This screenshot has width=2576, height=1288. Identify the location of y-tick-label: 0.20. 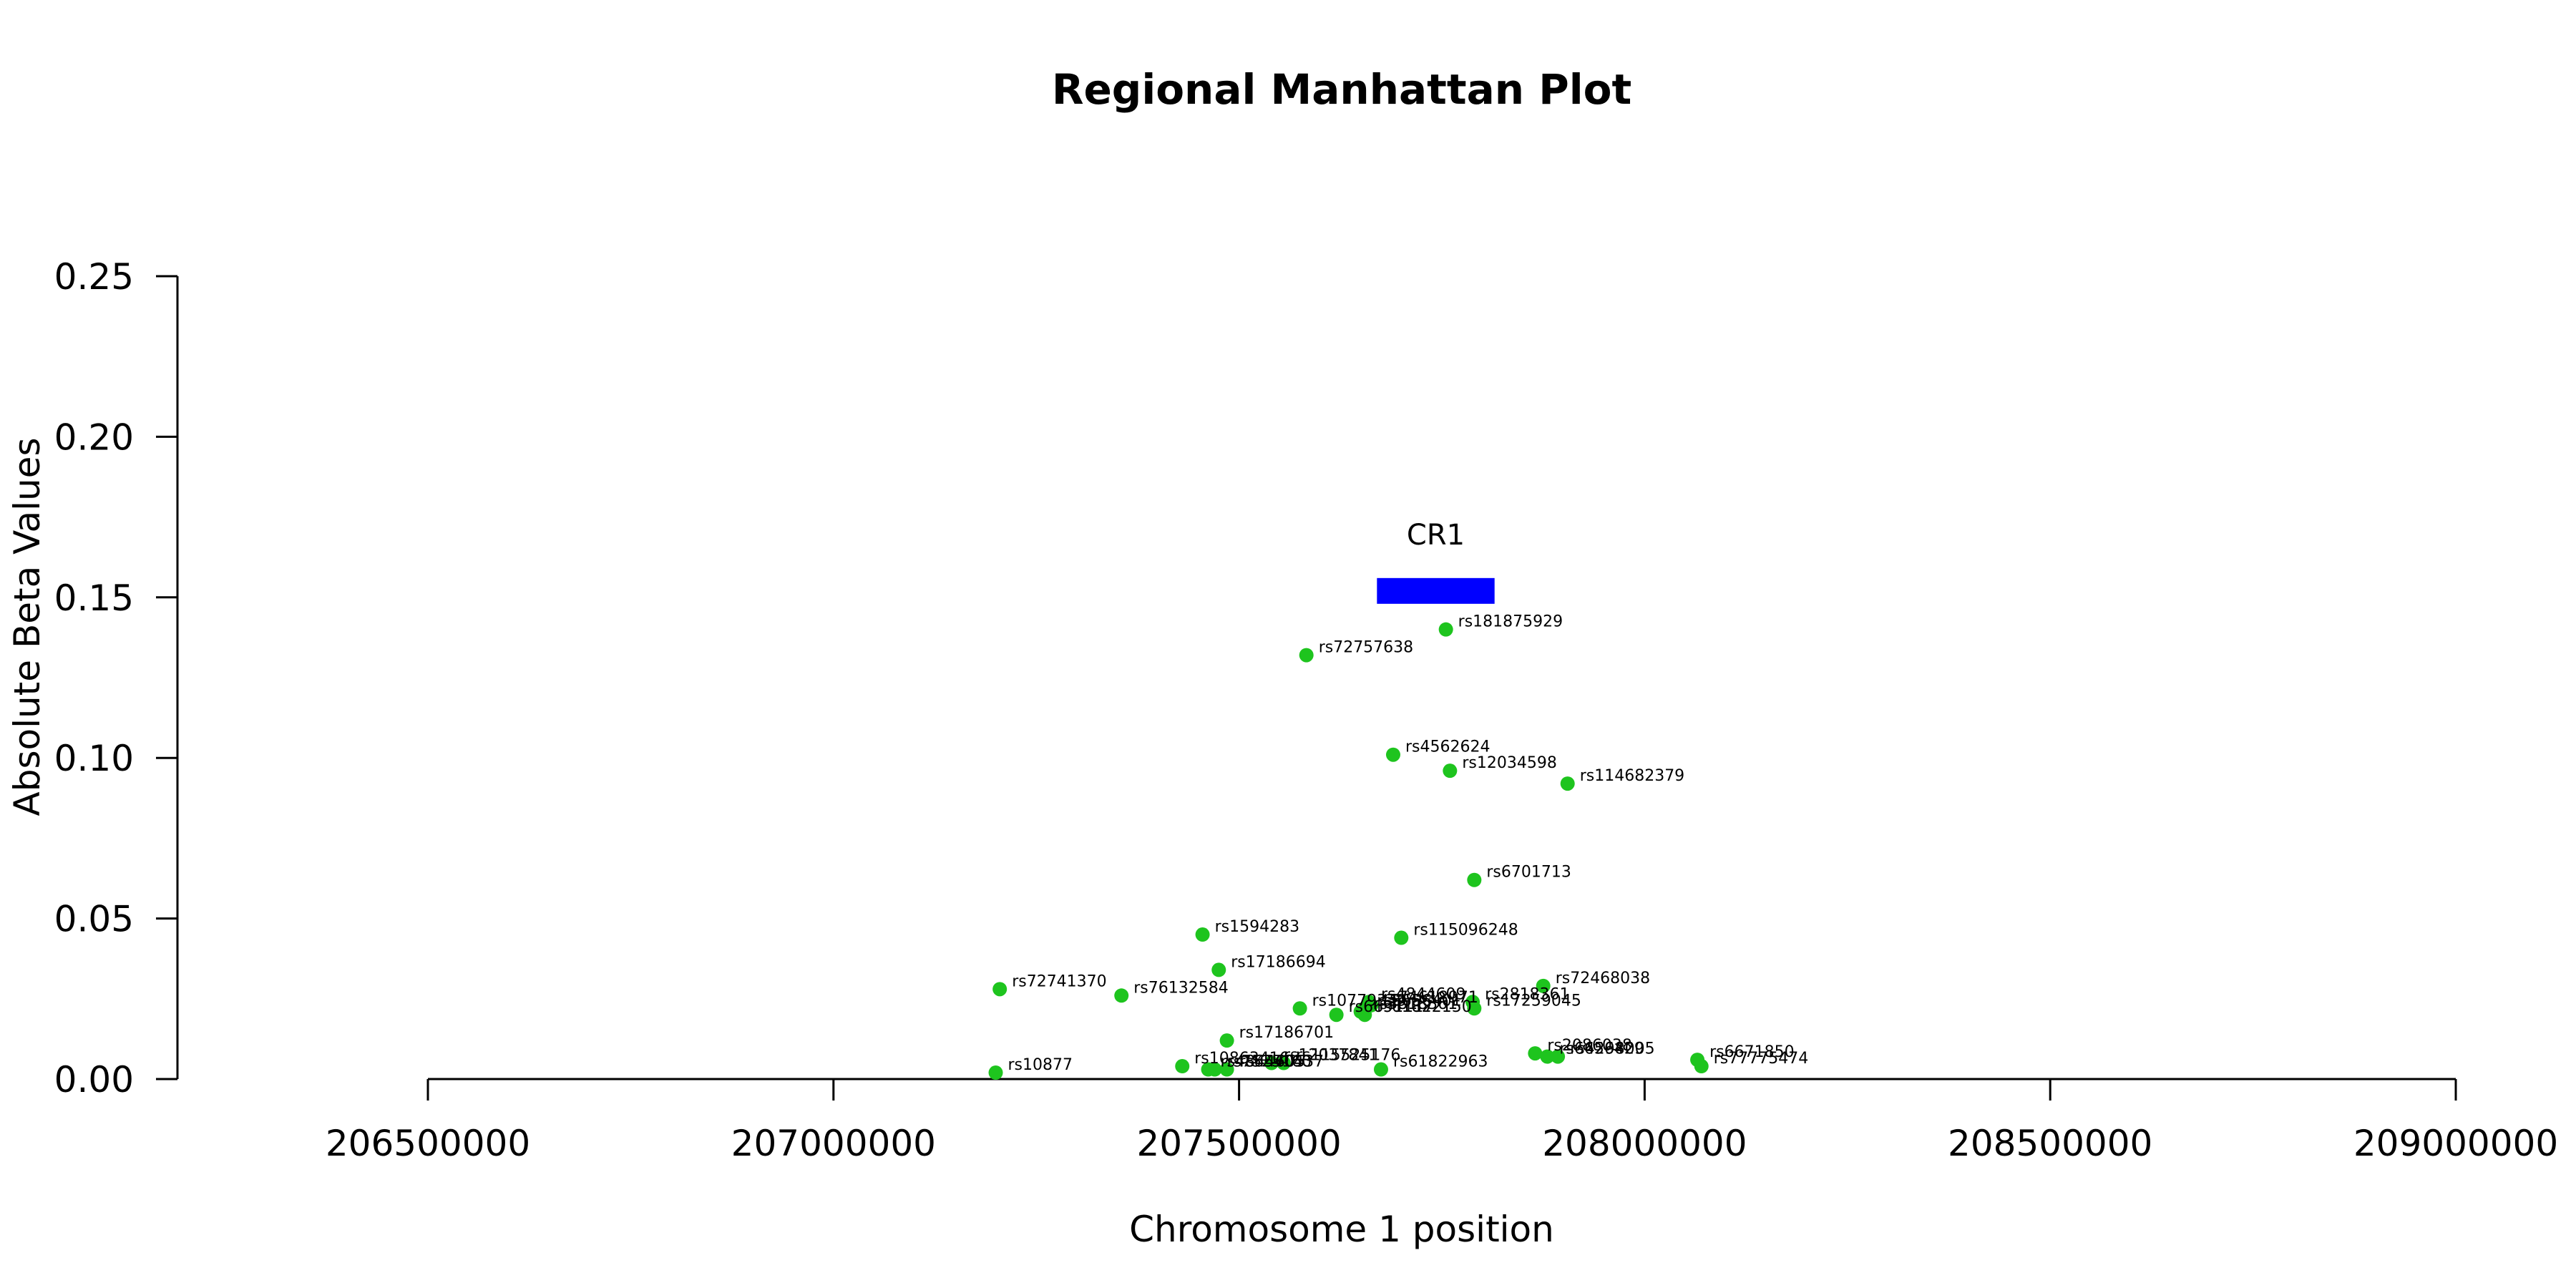
(94, 437).